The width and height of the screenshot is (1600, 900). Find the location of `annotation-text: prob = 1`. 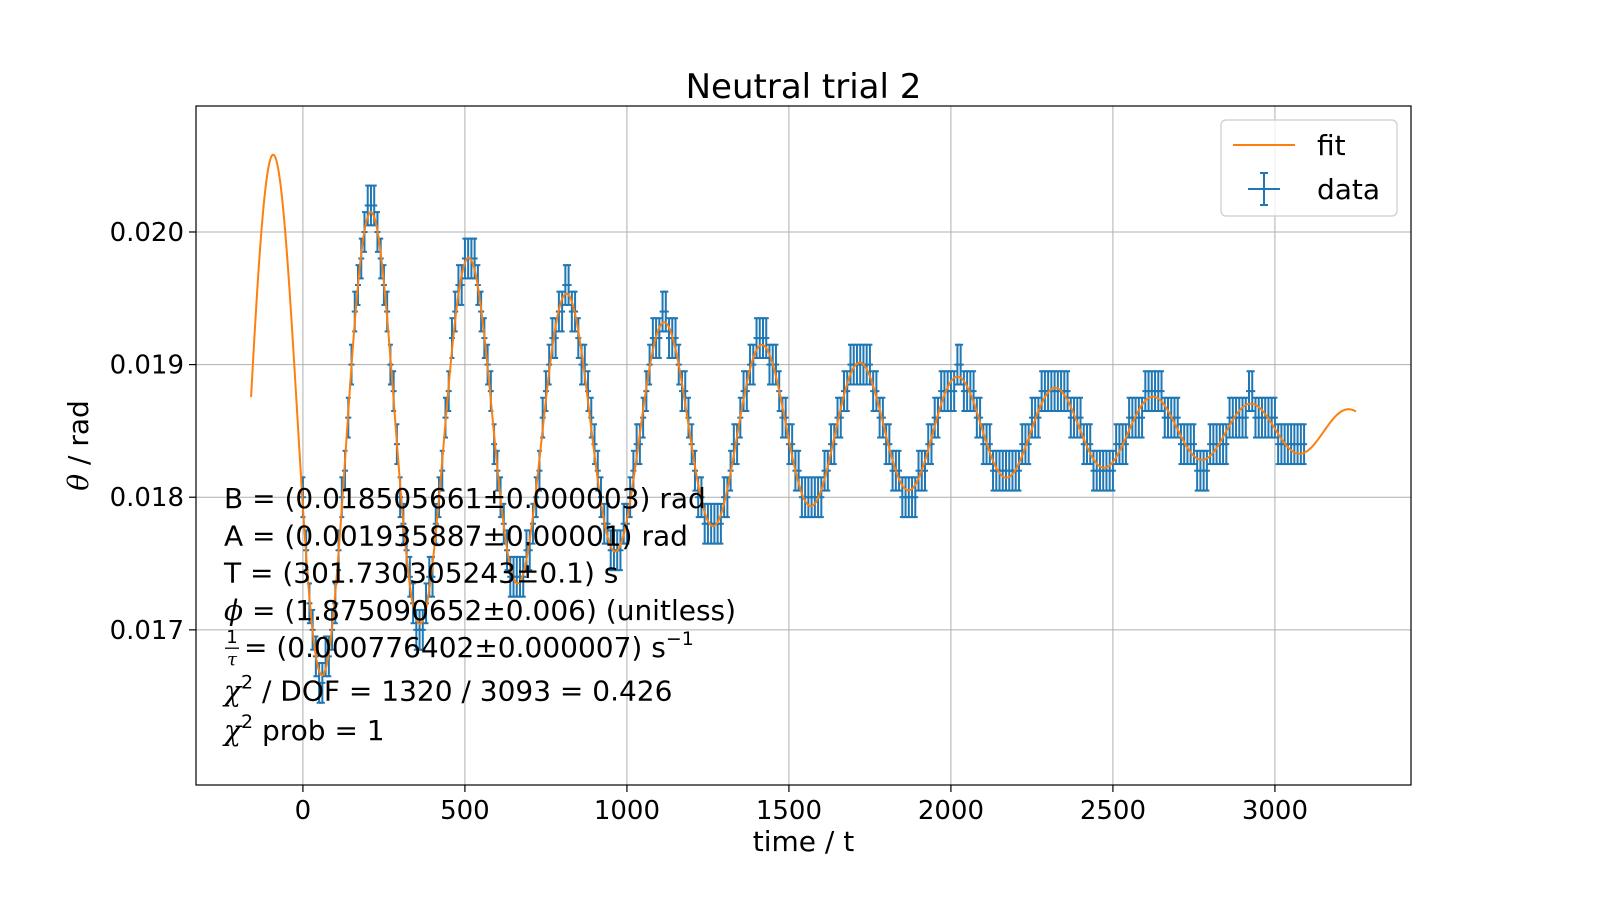

annotation-text: prob = 1 is located at coordinates (319, 730).